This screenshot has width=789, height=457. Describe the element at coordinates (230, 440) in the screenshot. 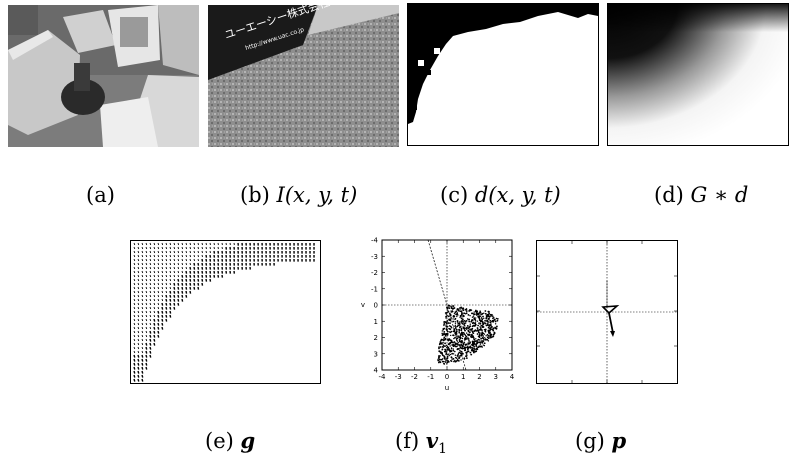

I see `caption-e: (e) g` at that location.